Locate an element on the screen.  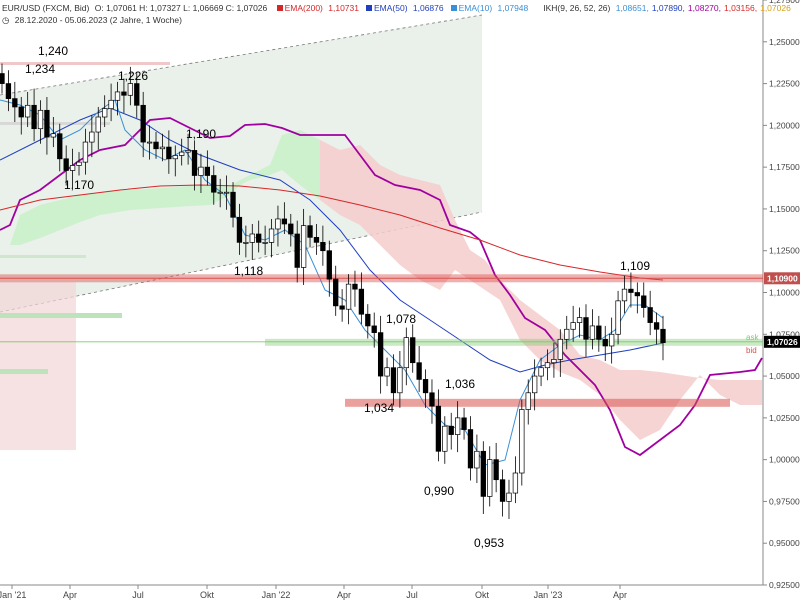
x-tick-label: Okt is located at coordinates (482, 595).